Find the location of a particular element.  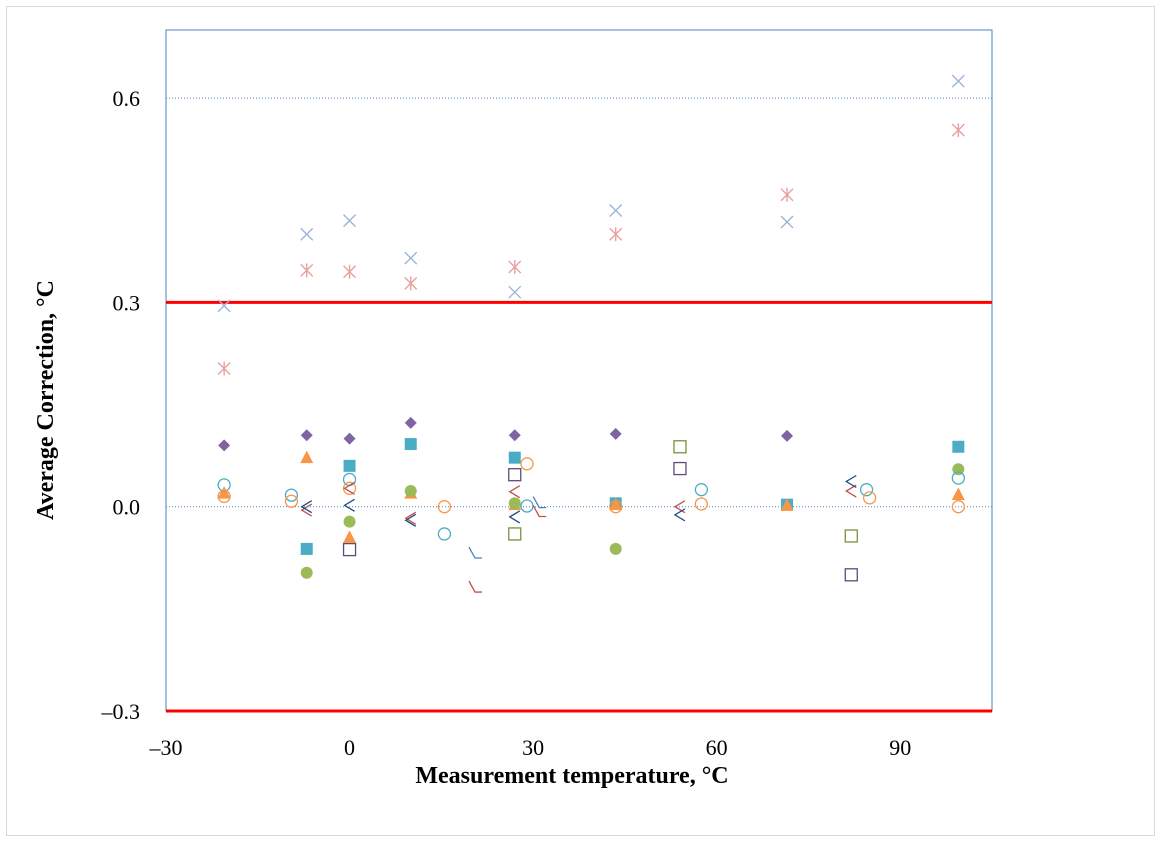

y-tick-label: 0.3 is located at coordinates (127, 302).